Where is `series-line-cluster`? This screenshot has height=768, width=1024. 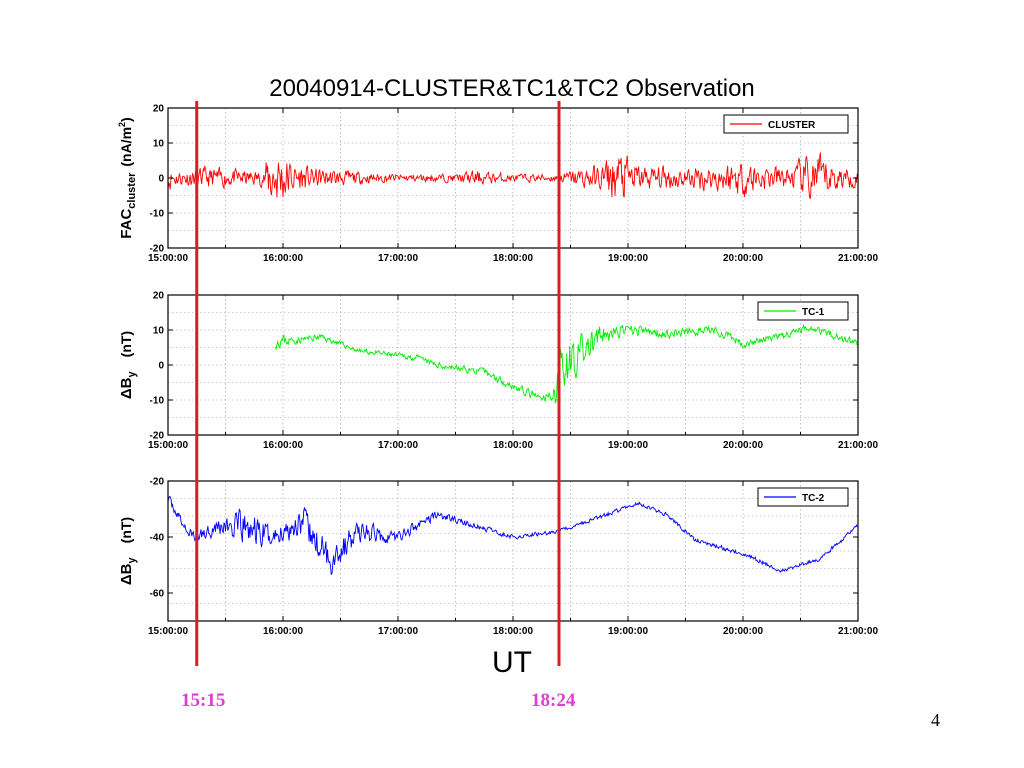 series-line-cluster is located at coordinates (512, 175).